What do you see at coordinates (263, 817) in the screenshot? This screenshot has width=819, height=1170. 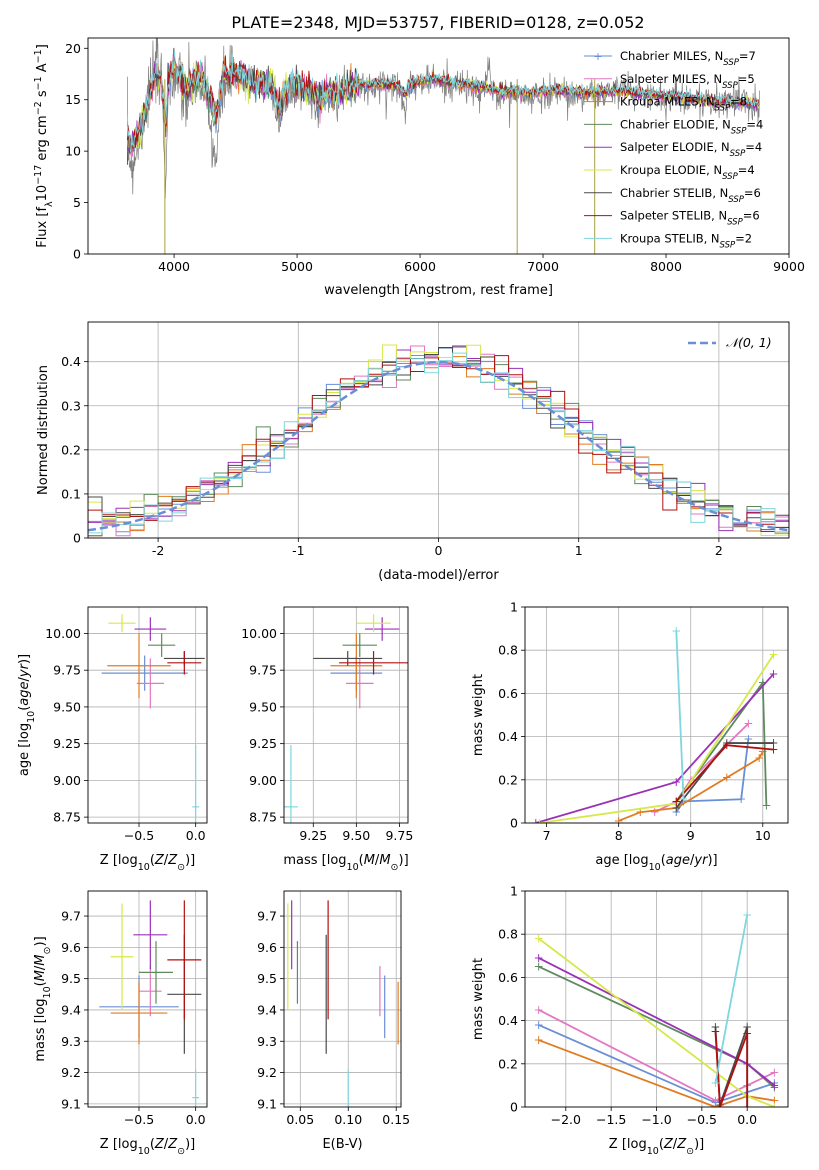 I see `y-tick-label: 8.75` at bounding box center [263, 817].